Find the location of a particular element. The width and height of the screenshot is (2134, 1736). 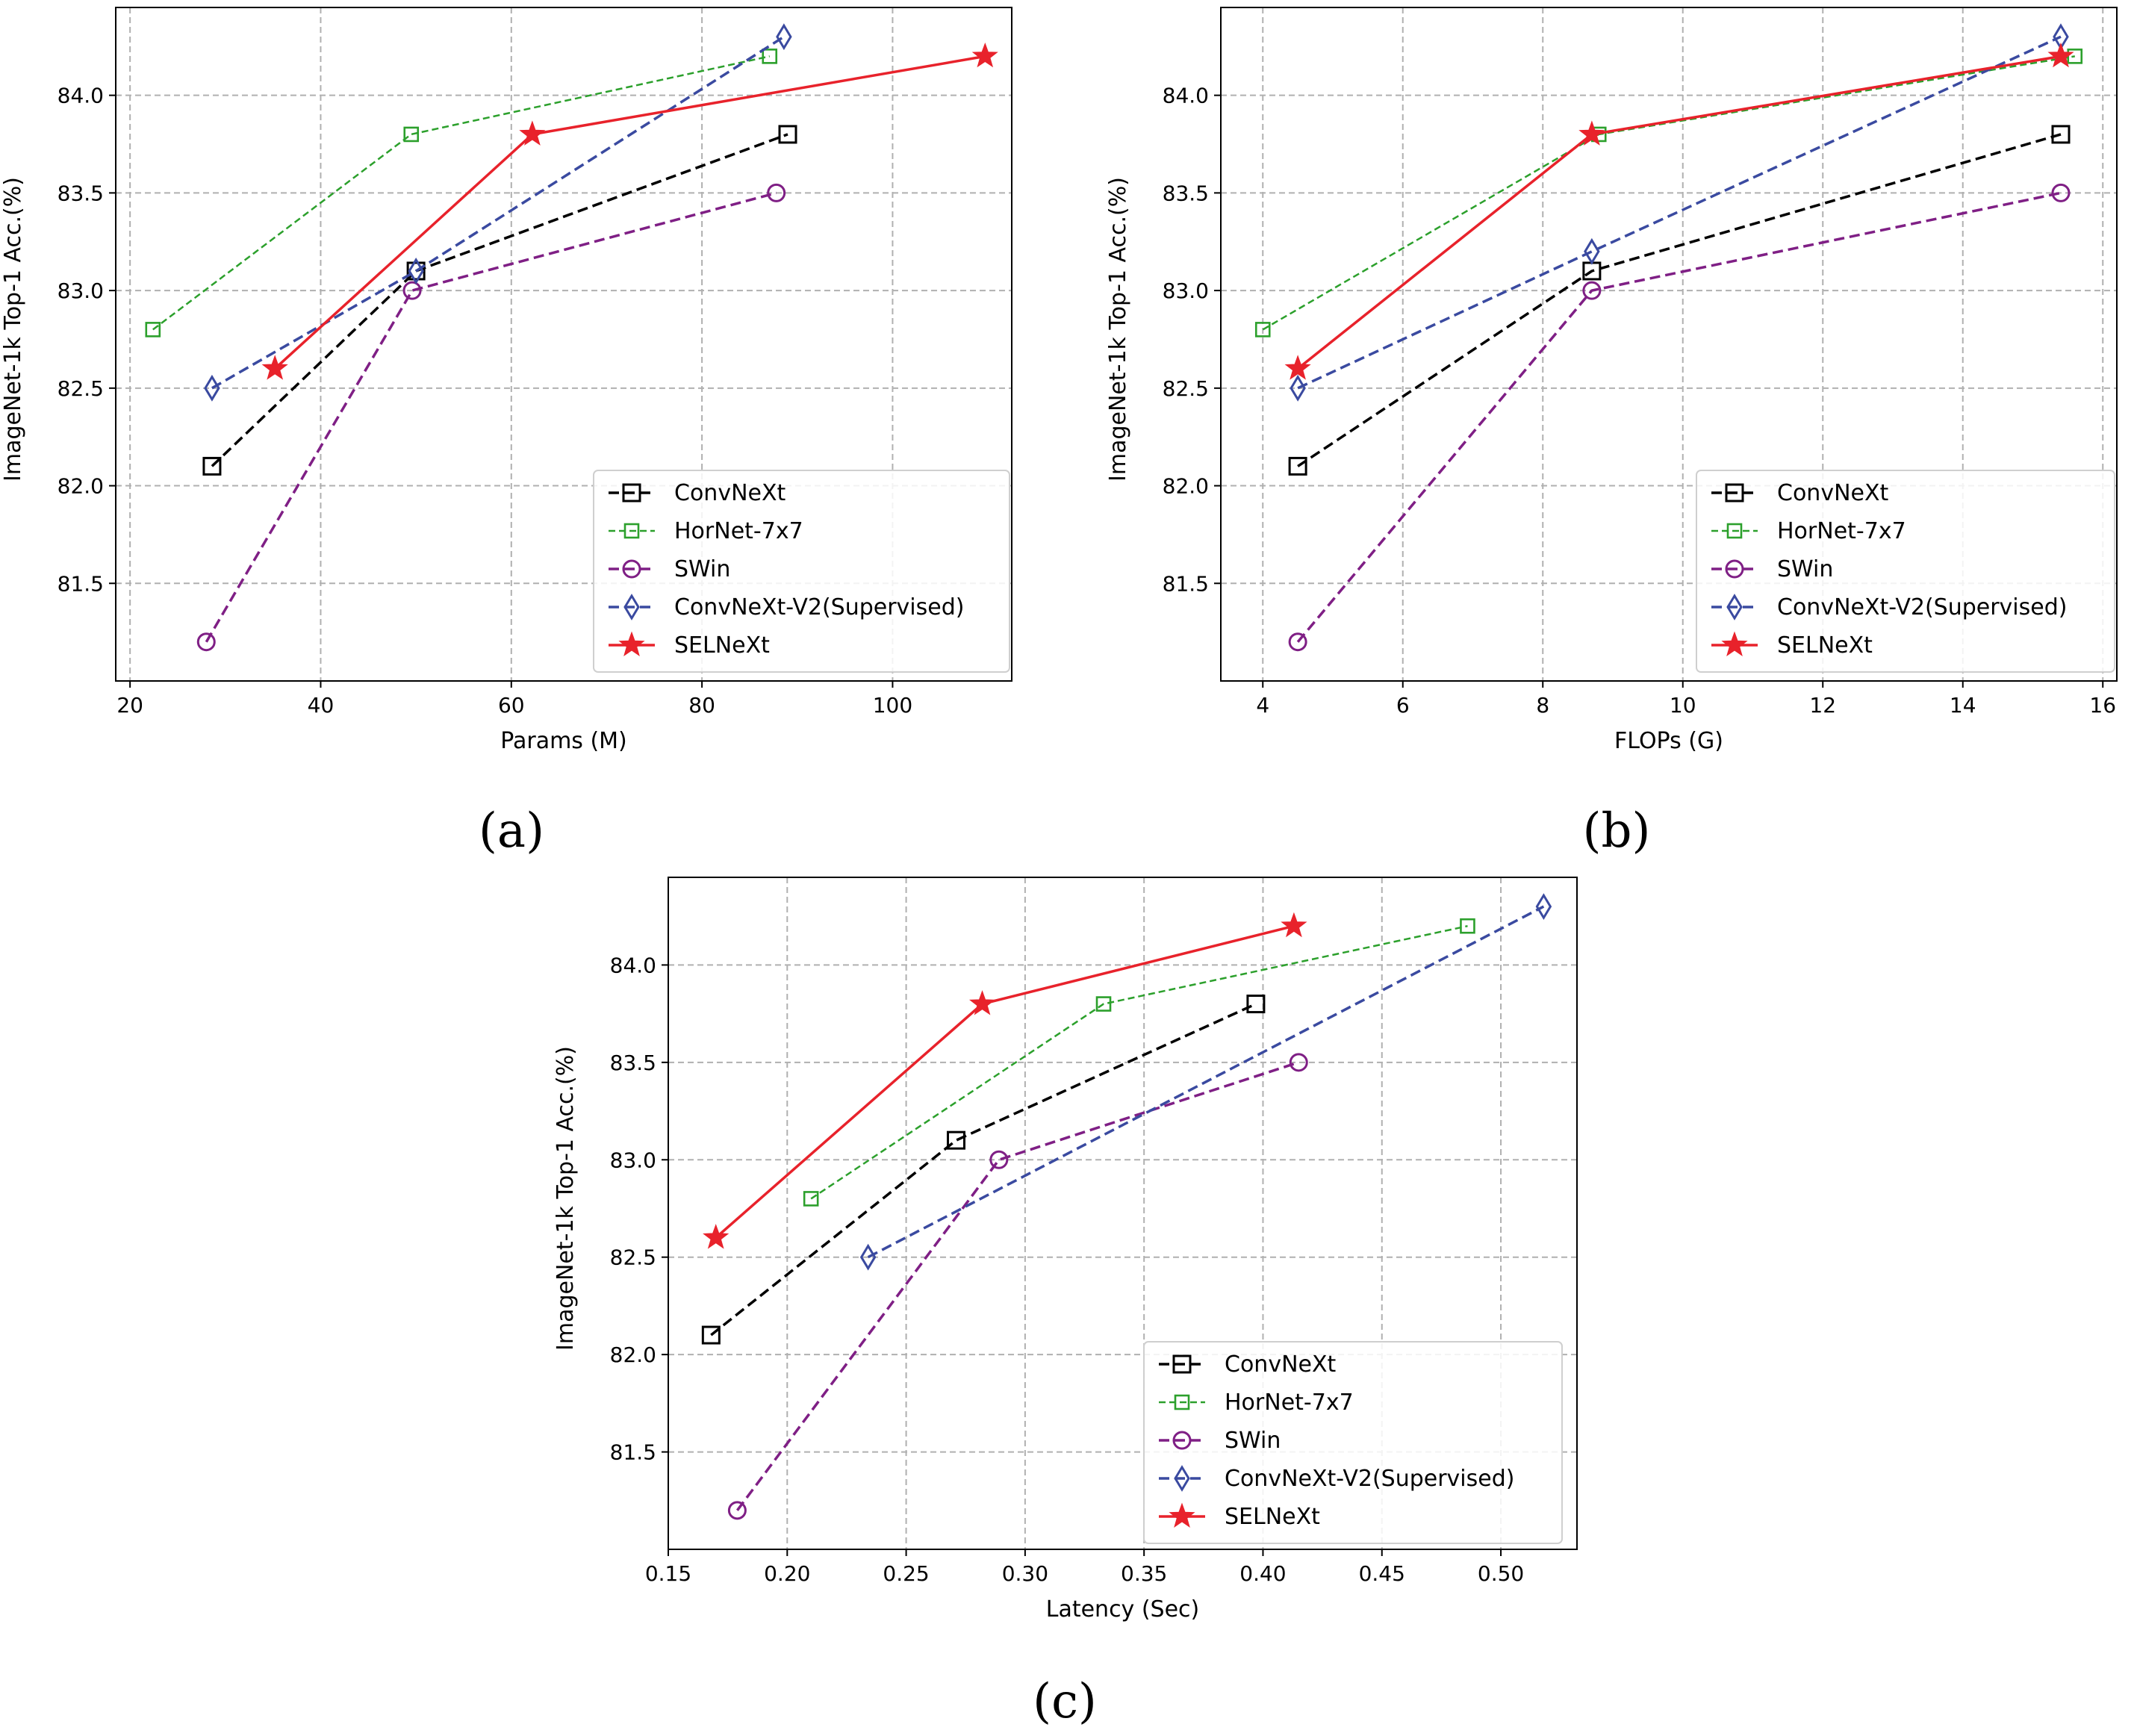

x-tick-label: 12 is located at coordinates (1823, 705).